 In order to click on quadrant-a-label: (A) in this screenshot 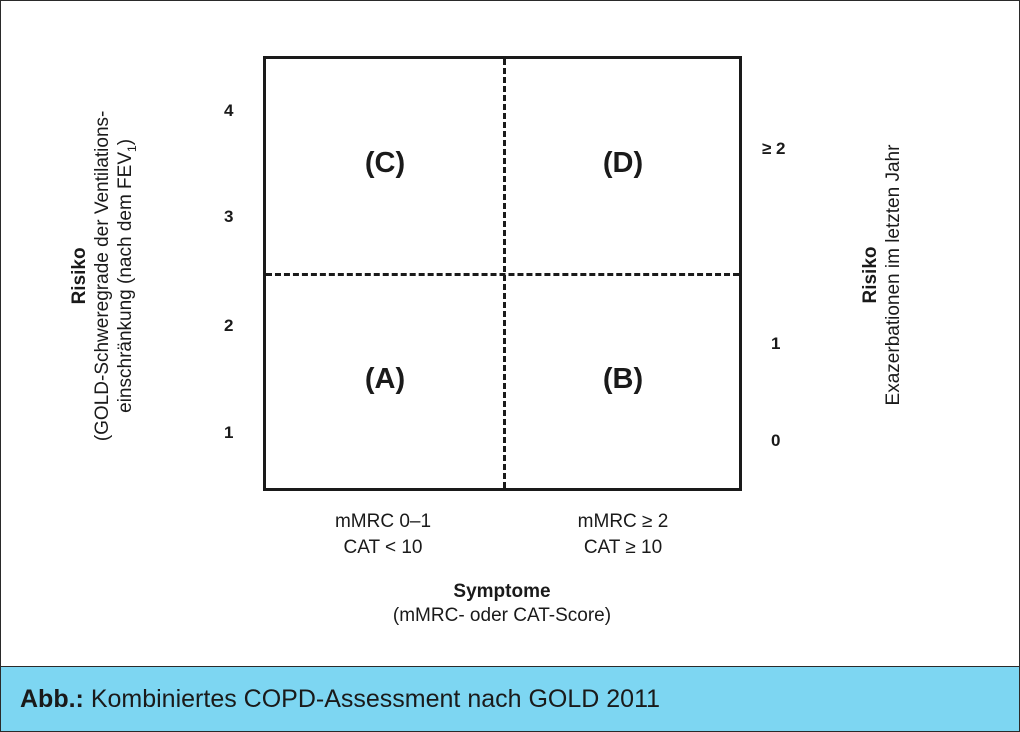, I will do `click(385, 379)`.